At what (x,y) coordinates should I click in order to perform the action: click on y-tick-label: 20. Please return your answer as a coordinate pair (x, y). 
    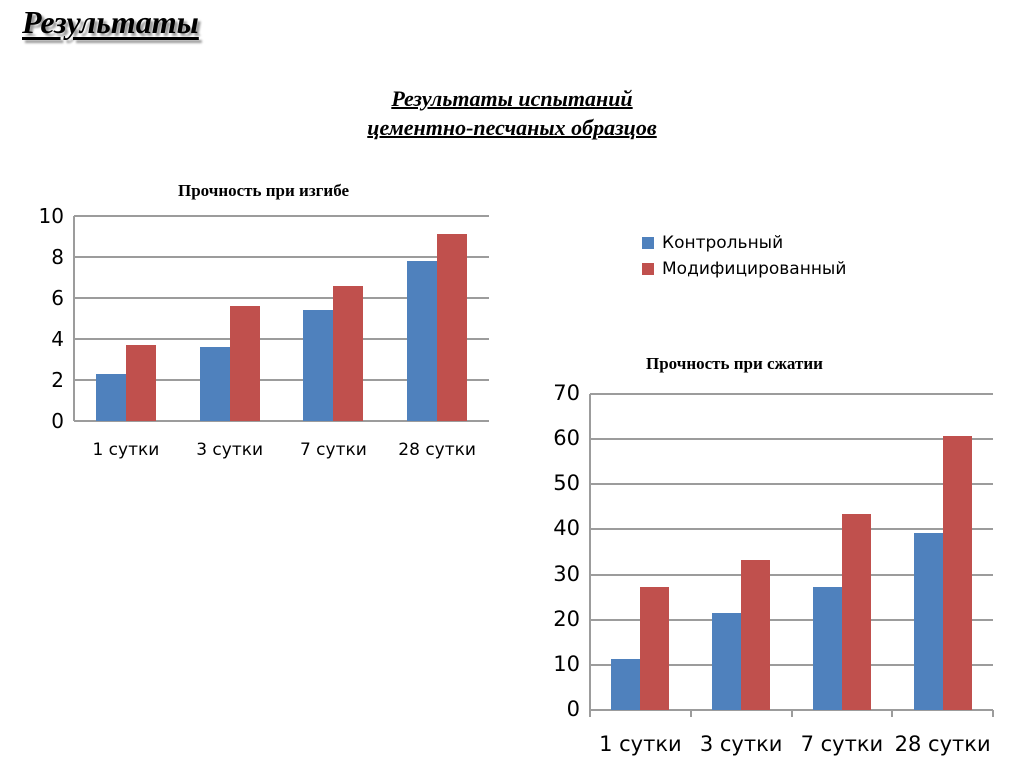
    Looking at the image, I should click on (566, 618).